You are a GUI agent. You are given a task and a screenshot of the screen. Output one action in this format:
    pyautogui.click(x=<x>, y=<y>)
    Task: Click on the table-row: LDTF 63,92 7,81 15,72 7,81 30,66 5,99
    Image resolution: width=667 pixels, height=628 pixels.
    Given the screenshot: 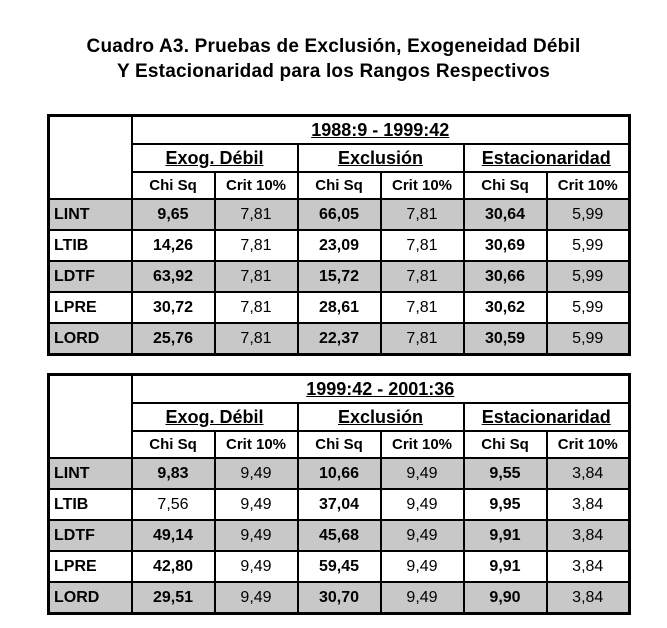 What is the action you would take?
    pyautogui.click(x=339, y=276)
    